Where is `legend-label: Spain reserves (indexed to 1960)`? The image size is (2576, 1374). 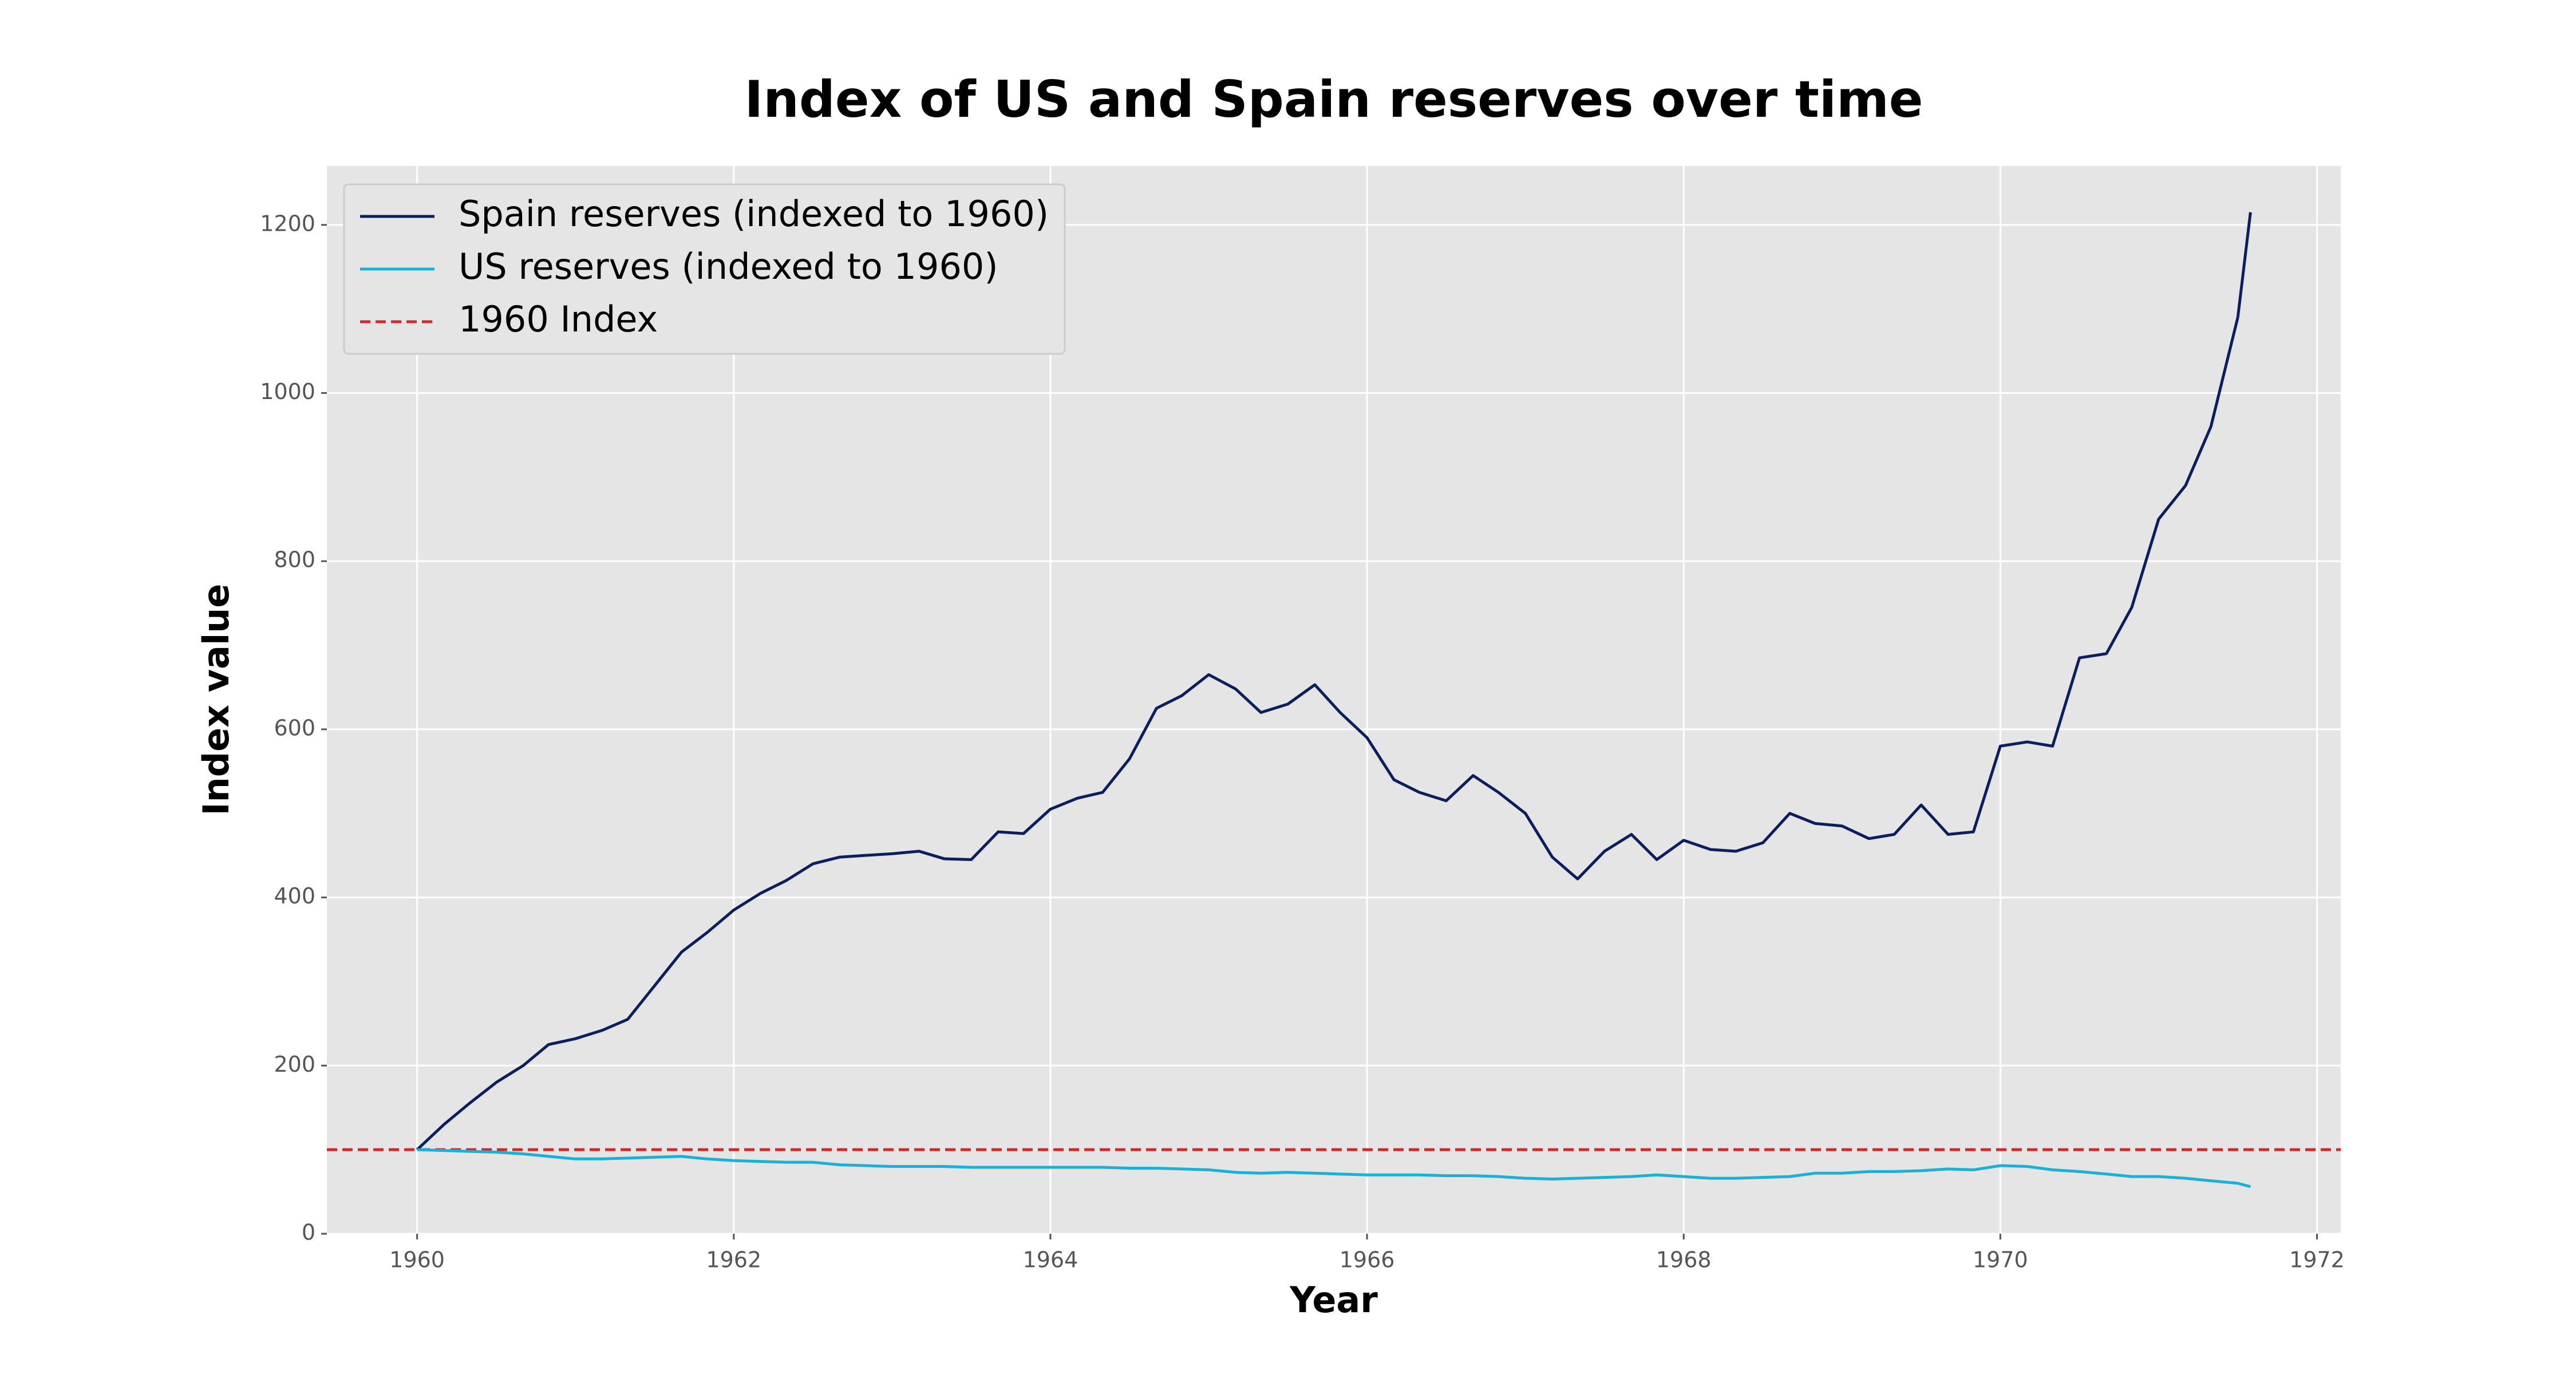 legend-label: Spain reserves (indexed to 1960) is located at coordinates (754, 214).